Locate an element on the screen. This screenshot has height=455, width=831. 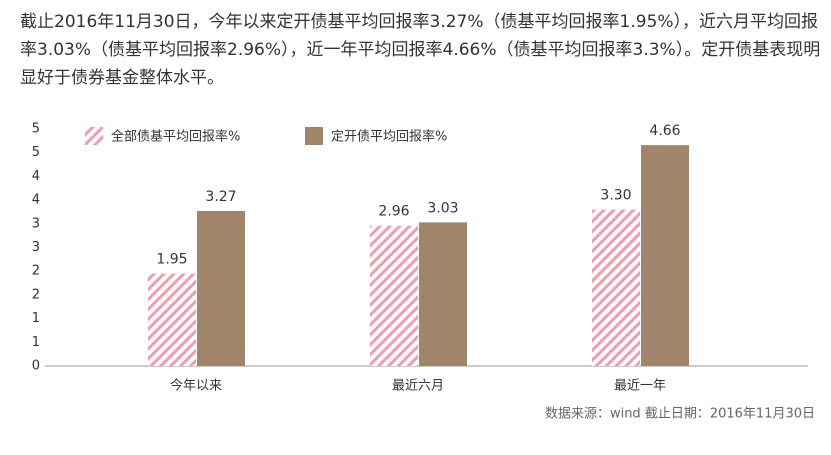
data-label: 4.66 is located at coordinates (664, 131).